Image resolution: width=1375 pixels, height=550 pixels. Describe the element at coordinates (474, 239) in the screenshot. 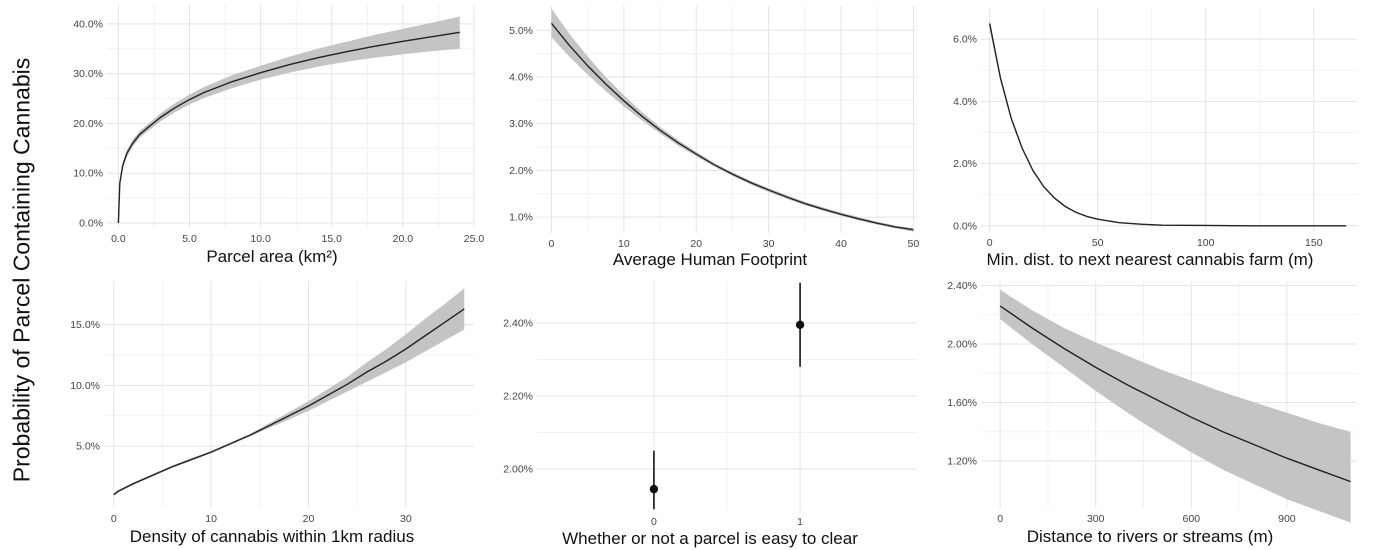

I see `x-tick-label: 25.0` at that location.